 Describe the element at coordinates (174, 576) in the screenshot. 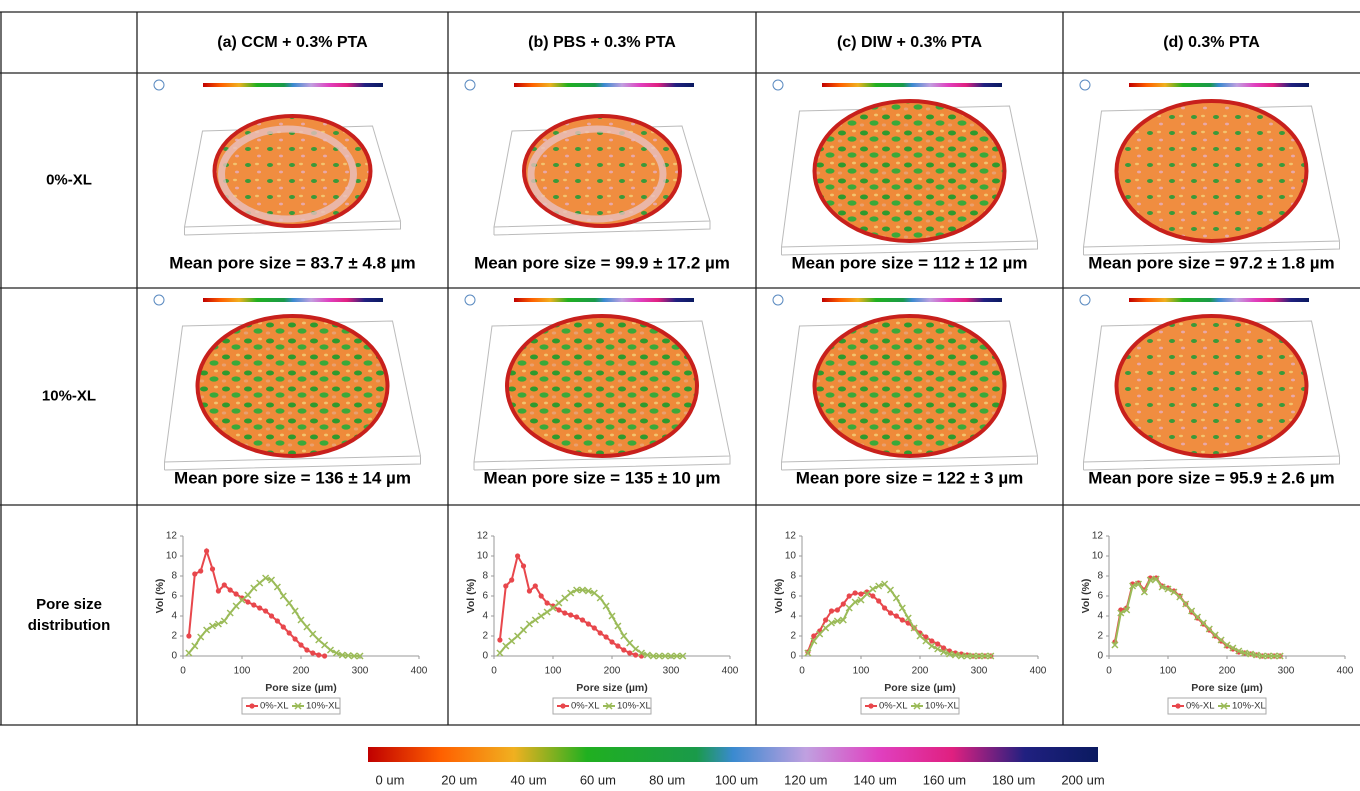

I see `y-tick-label: 8` at that location.